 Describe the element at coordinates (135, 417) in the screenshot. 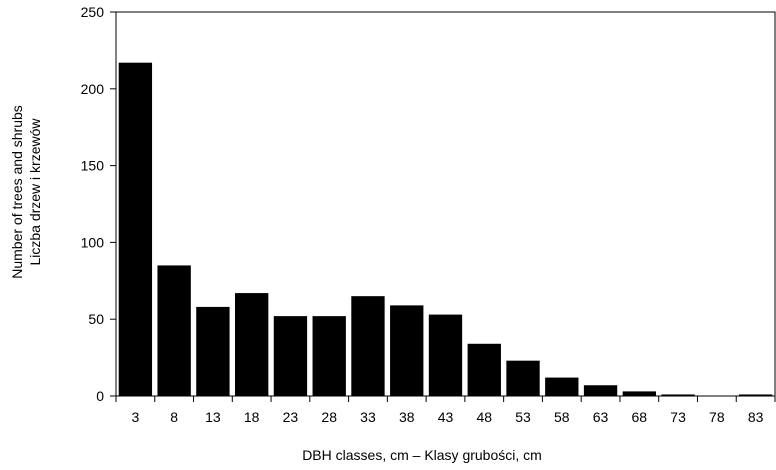

I see `x-tick-label: 3` at that location.